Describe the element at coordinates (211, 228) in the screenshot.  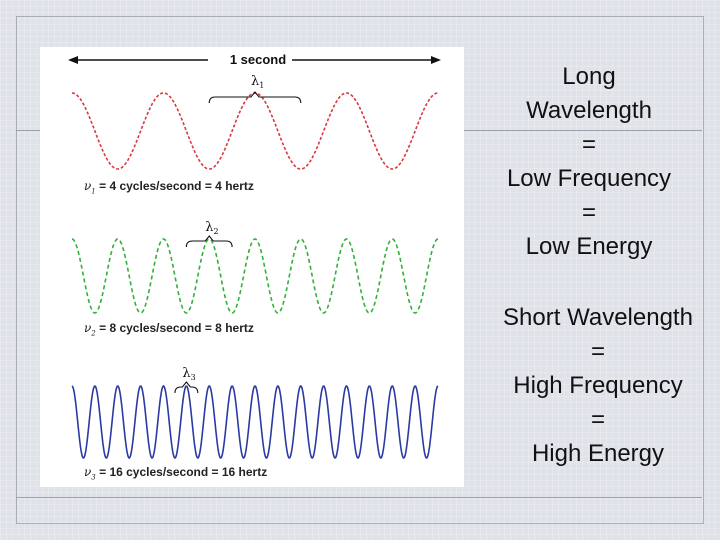
I see `lambda-label: λ2` at that location.